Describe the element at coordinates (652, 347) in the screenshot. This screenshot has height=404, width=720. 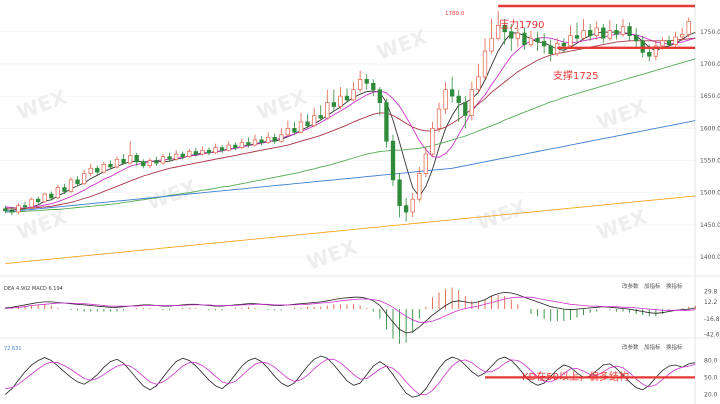
I see `kd-controls: 改参数 加指标 换指标` at that location.